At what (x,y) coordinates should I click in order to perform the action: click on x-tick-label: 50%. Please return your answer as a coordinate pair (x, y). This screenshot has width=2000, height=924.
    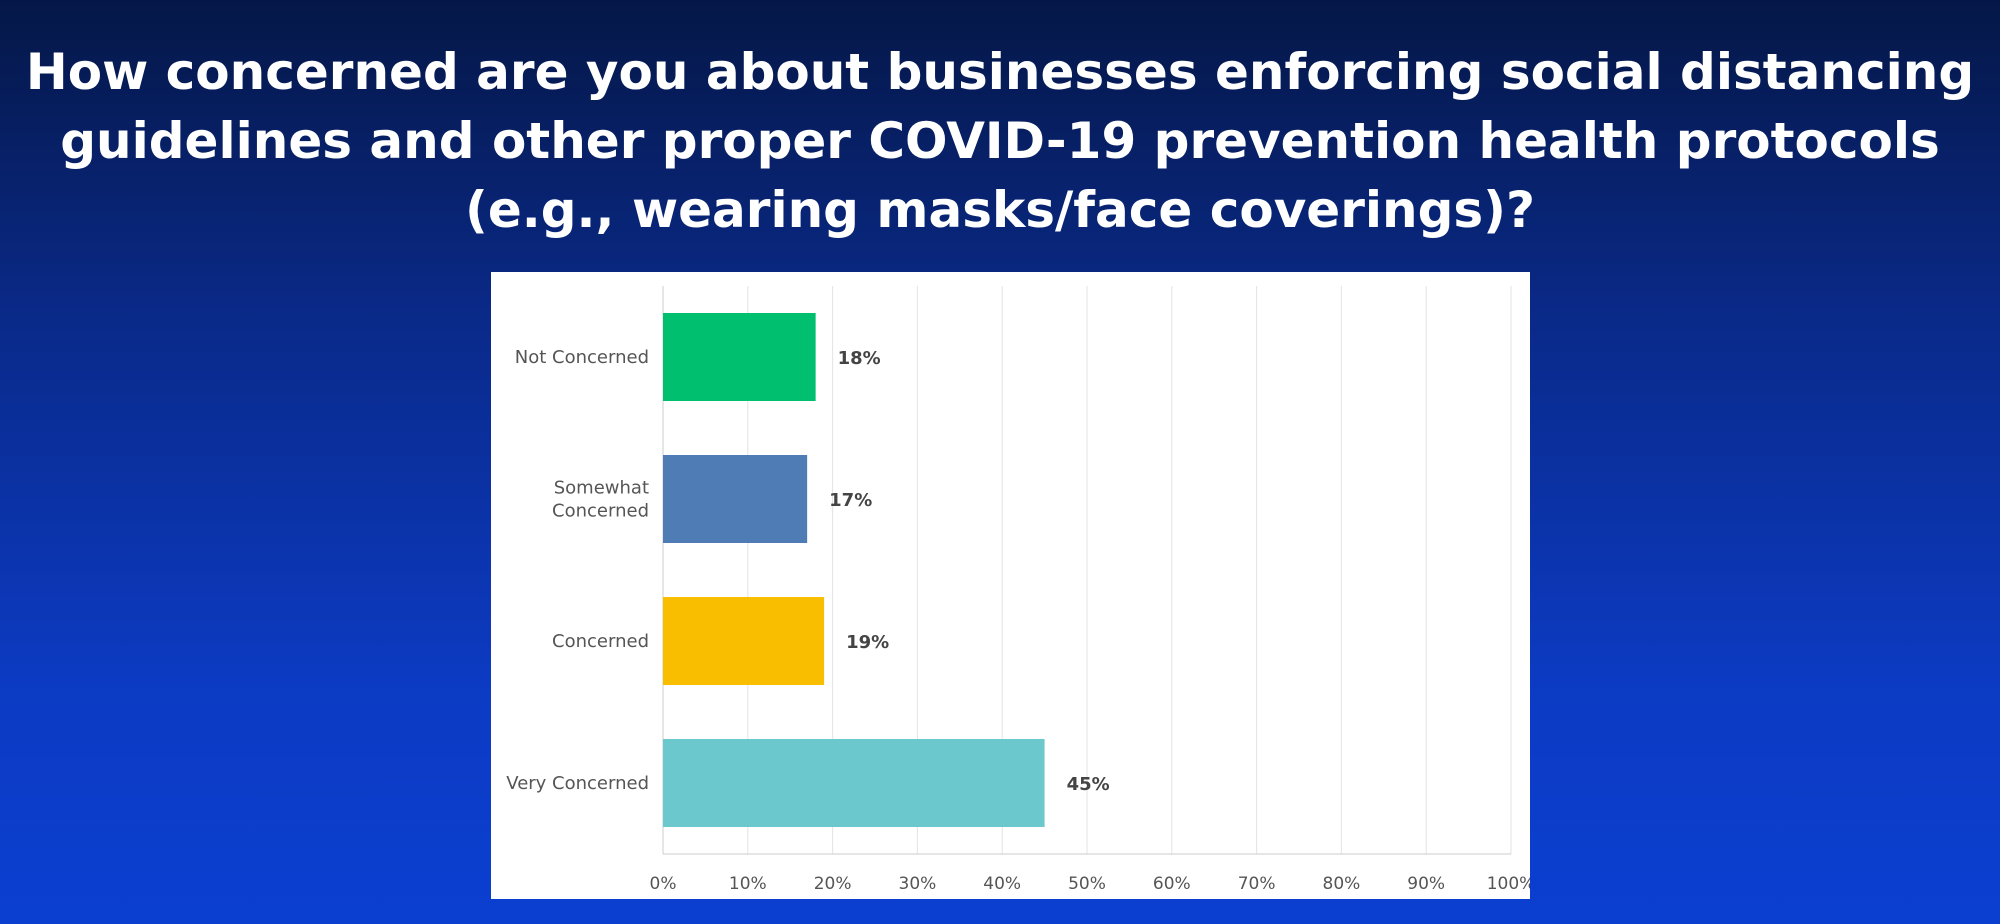
    Looking at the image, I should click on (1087, 884).